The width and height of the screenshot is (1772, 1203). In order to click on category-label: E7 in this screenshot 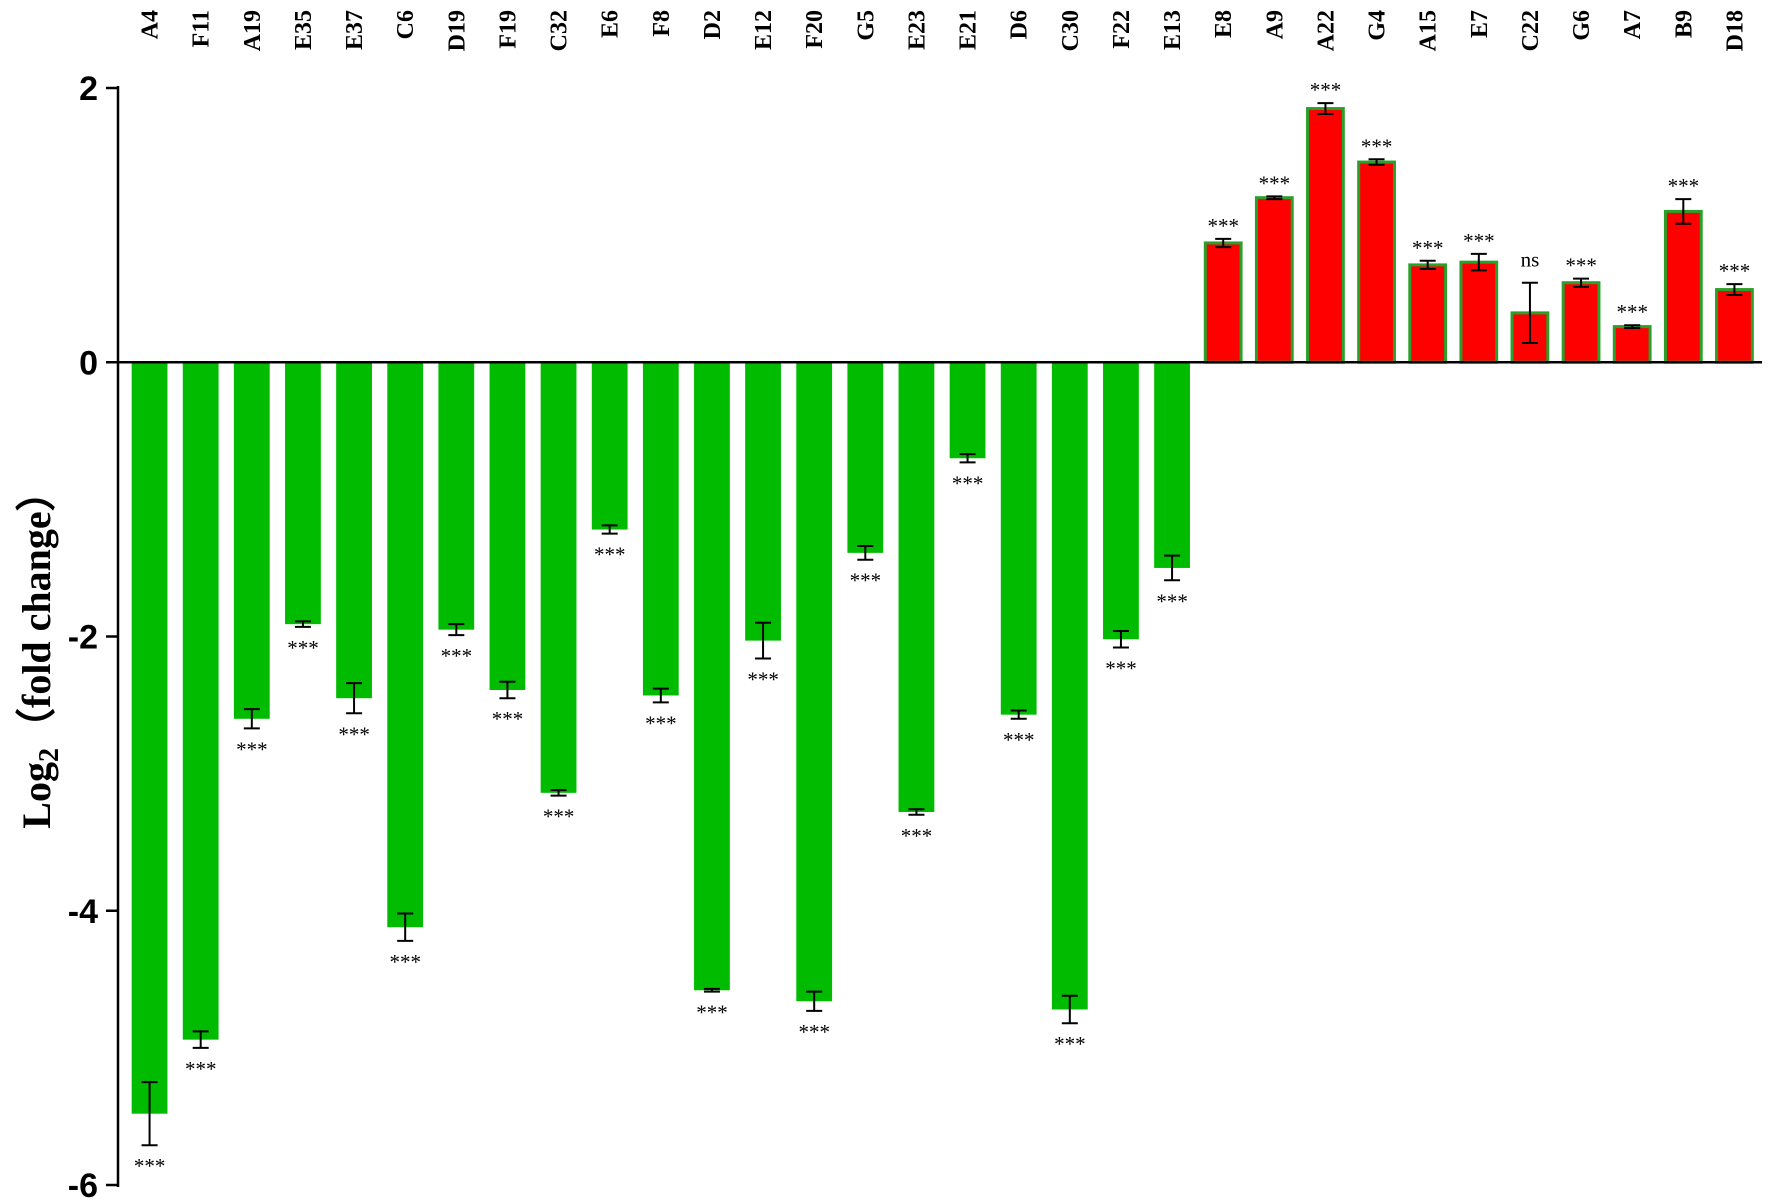, I will do `click(1480, 24)`.